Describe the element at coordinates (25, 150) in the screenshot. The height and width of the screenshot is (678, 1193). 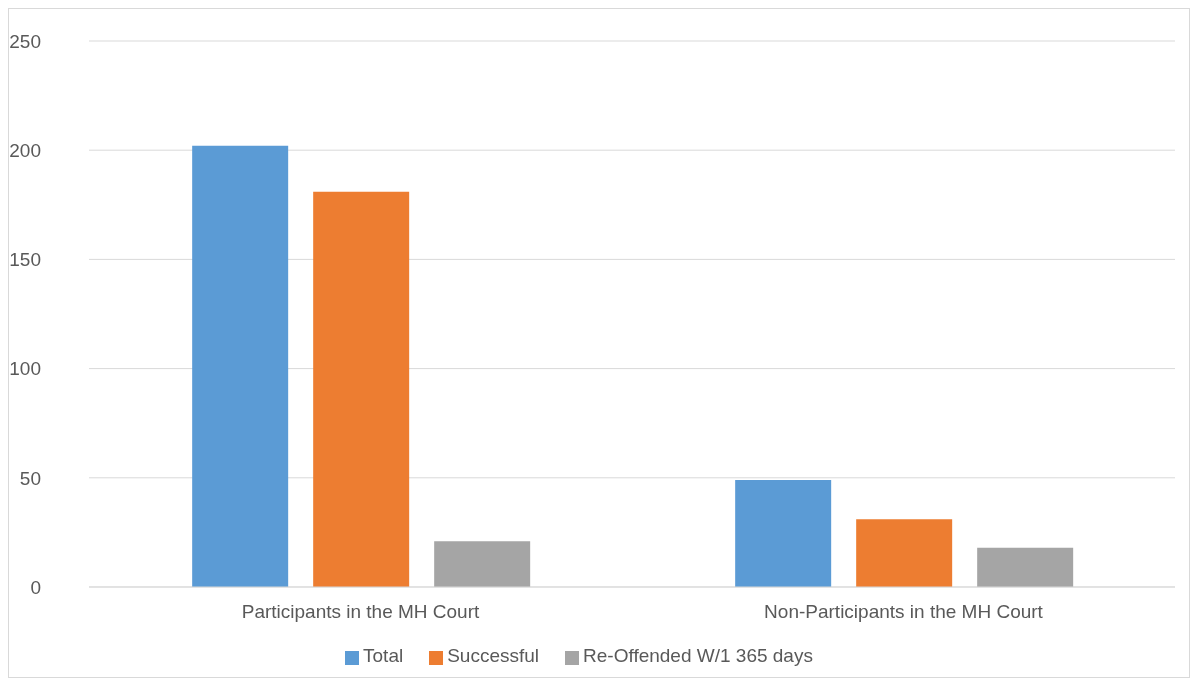
I see `y-tick-label: 200` at that location.